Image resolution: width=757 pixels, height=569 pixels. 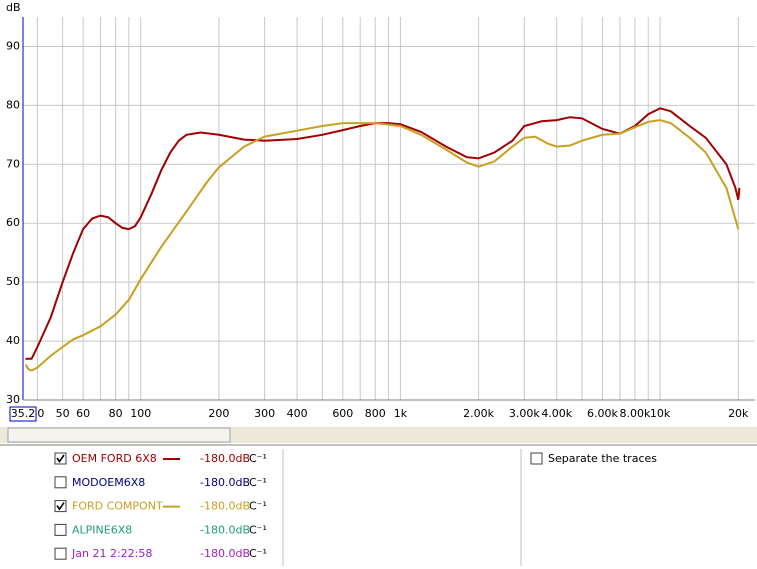 What do you see at coordinates (13, 104) in the screenshot?
I see `y-tick-label: 80` at bounding box center [13, 104].